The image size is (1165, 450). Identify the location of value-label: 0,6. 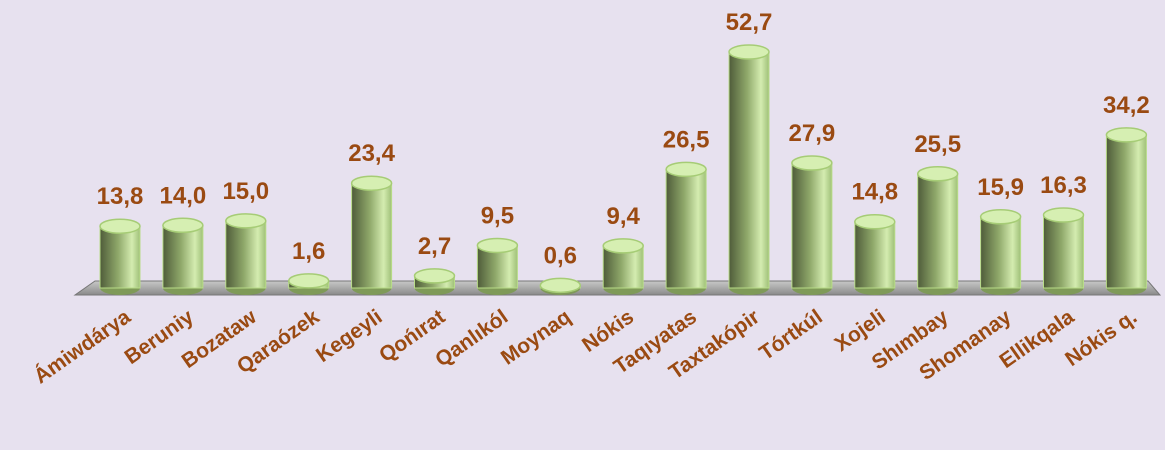
(560, 255).